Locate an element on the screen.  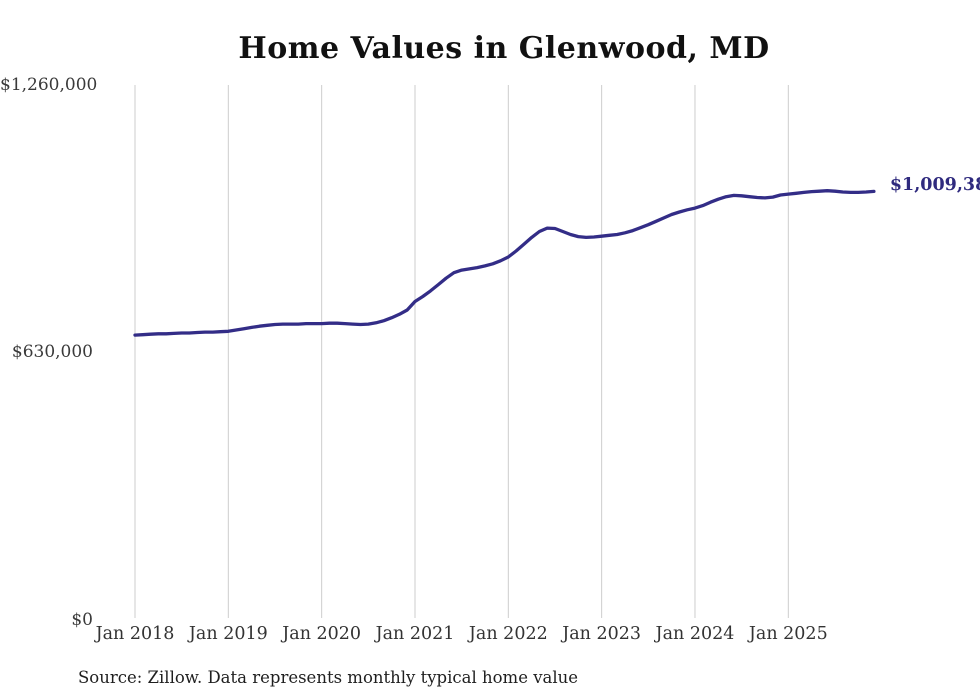
x-axis-tick-label: Jan 2020 is located at coordinates (322, 634).